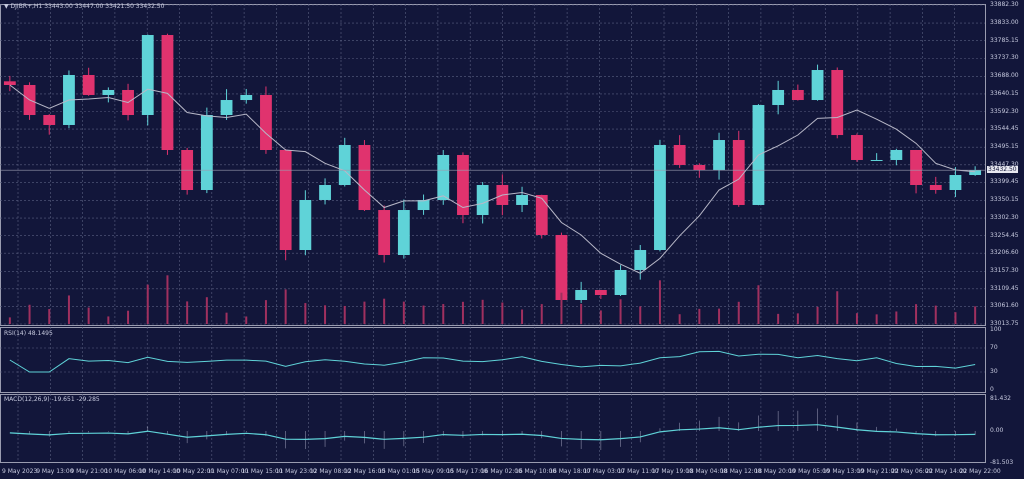 The image size is (1024, 479). What do you see at coordinates (194, 471) in the screenshot?
I see `time-tick: 10 May 22:00` at bounding box center [194, 471].